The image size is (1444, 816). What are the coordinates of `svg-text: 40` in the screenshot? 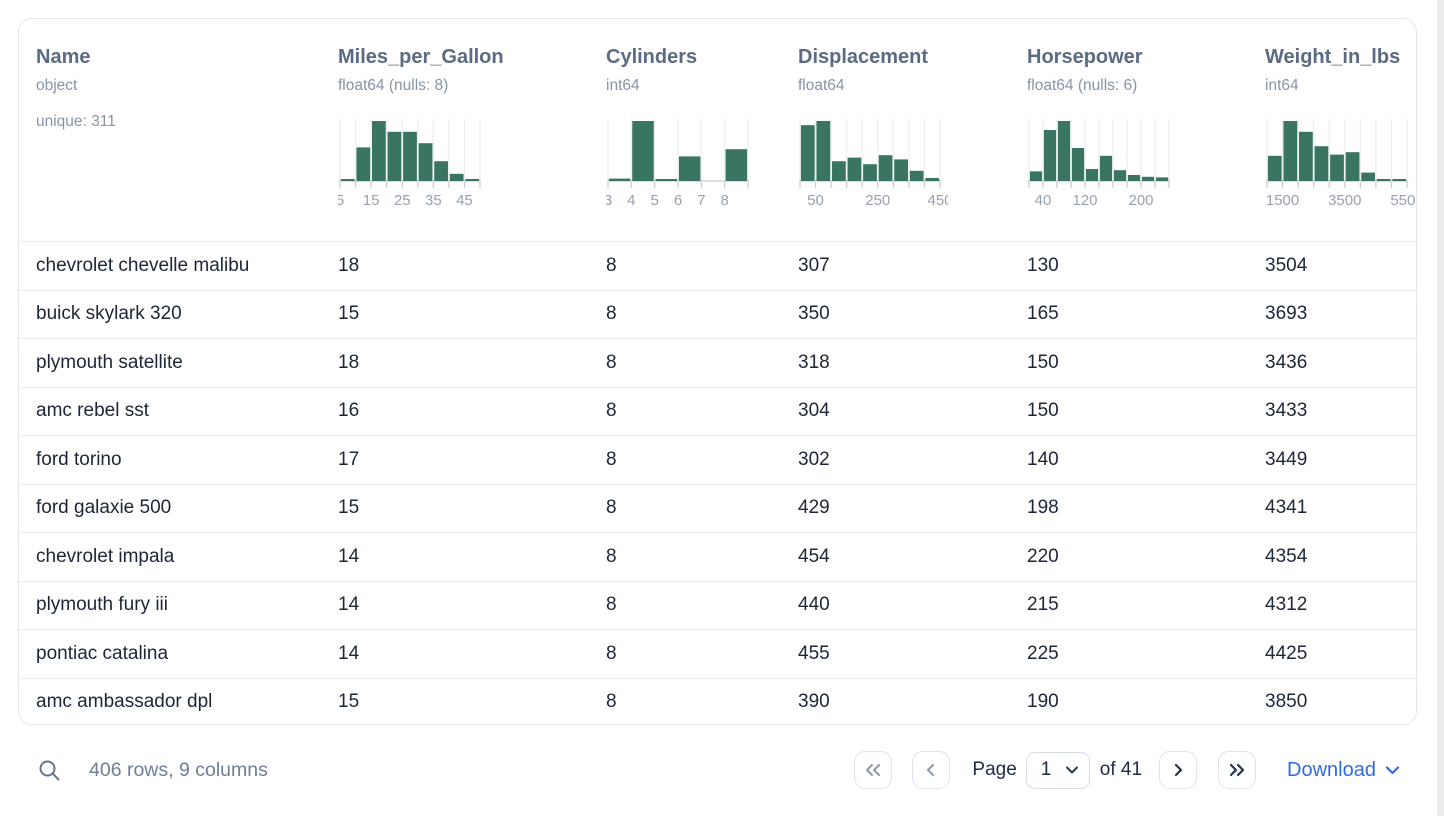 It's located at (1043, 200).